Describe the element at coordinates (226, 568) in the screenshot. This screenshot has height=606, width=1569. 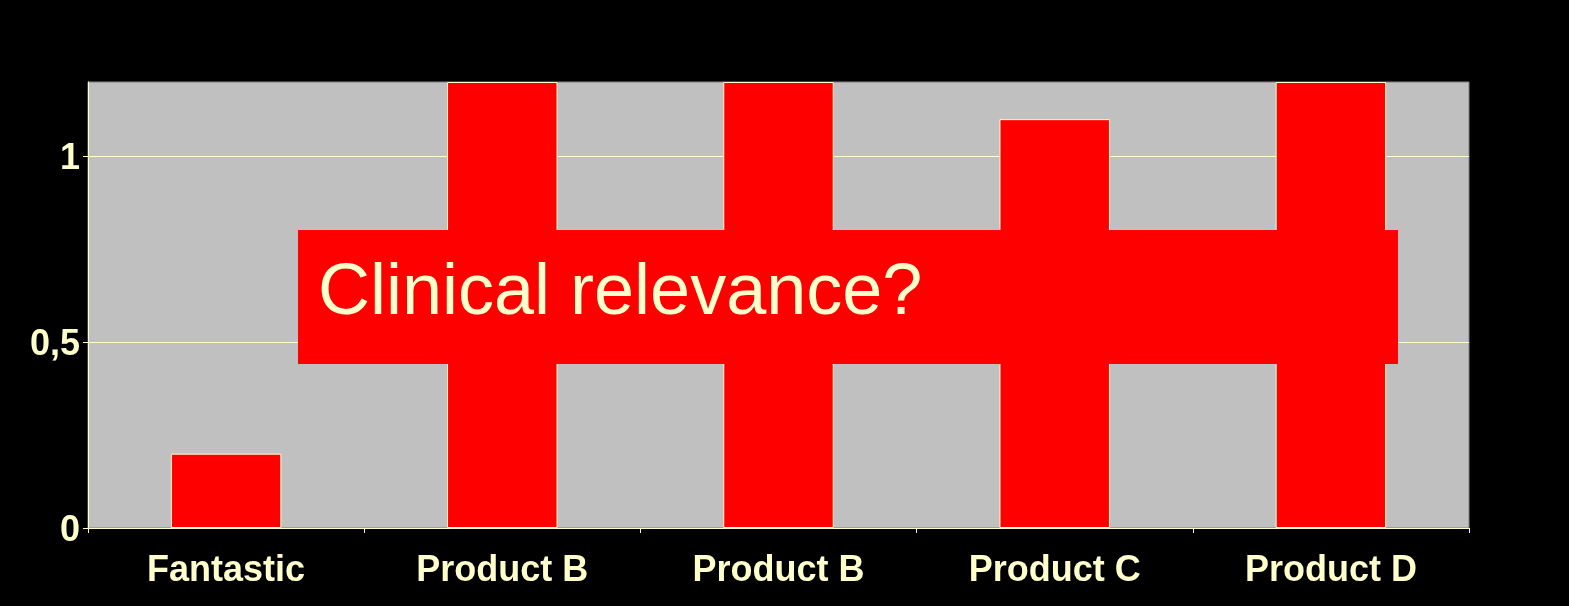
I see `x-tick-label: Fantastic` at that location.